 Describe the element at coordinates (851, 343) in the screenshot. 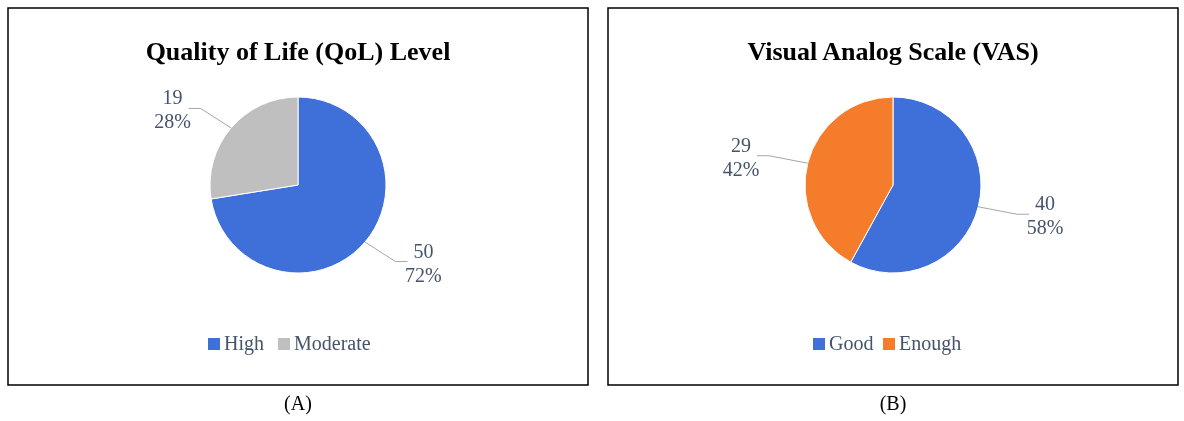

I see `legend-label: Good` at that location.